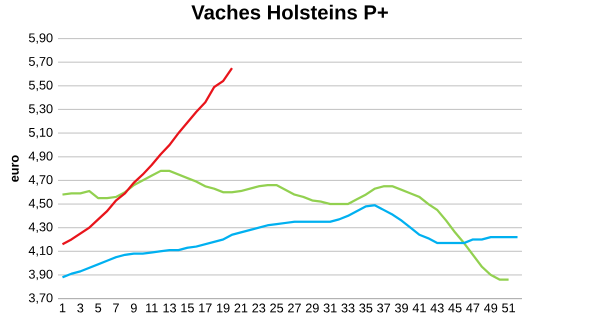  What do you see at coordinates (223, 308) in the screenshot?
I see `x-tick-label: 19` at bounding box center [223, 308].